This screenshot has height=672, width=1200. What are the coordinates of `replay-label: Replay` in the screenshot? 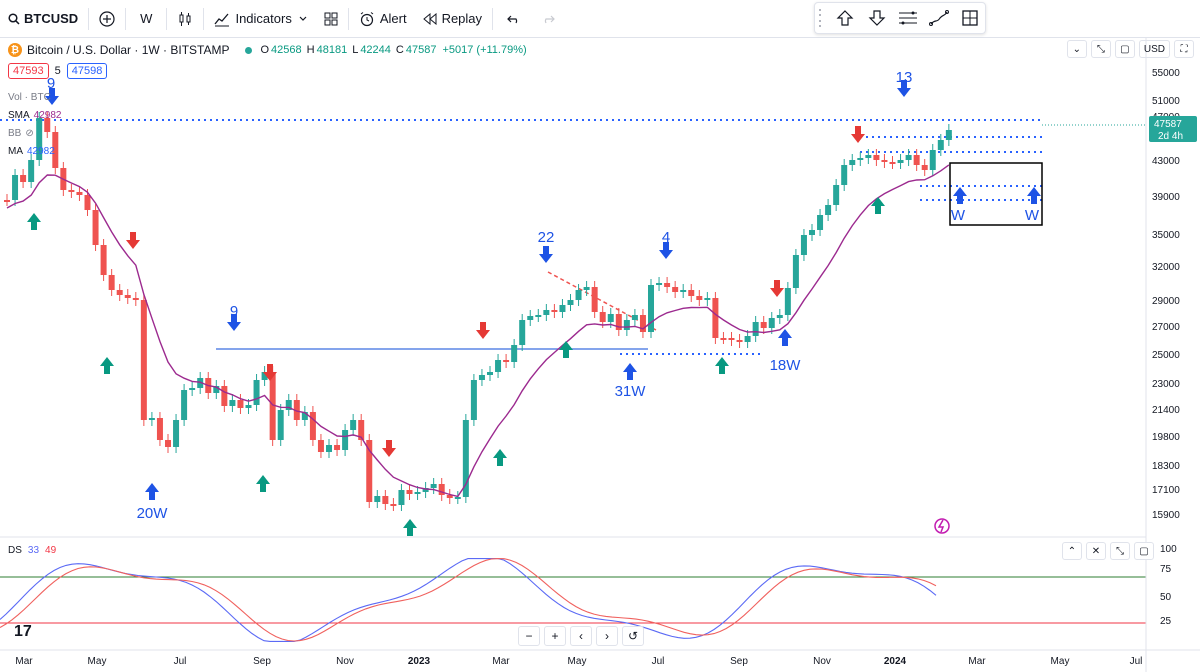 It's located at (462, 18).